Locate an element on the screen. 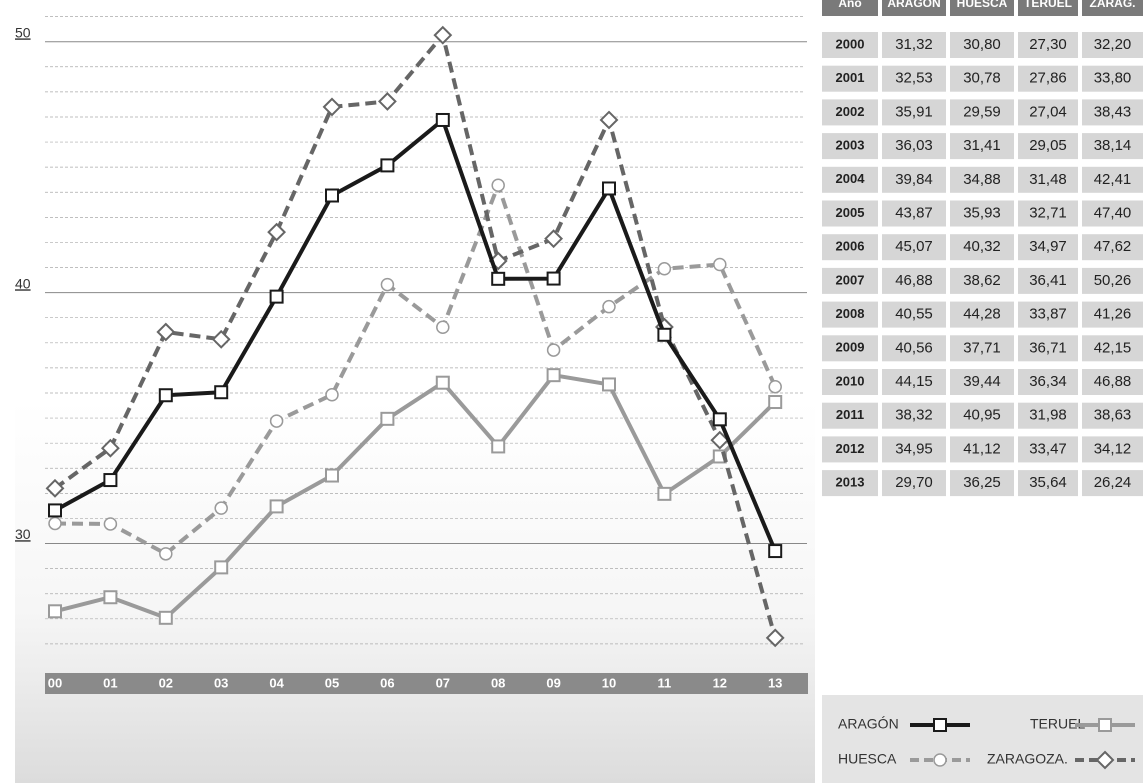  table-value: 32,53 is located at coordinates (914, 78).